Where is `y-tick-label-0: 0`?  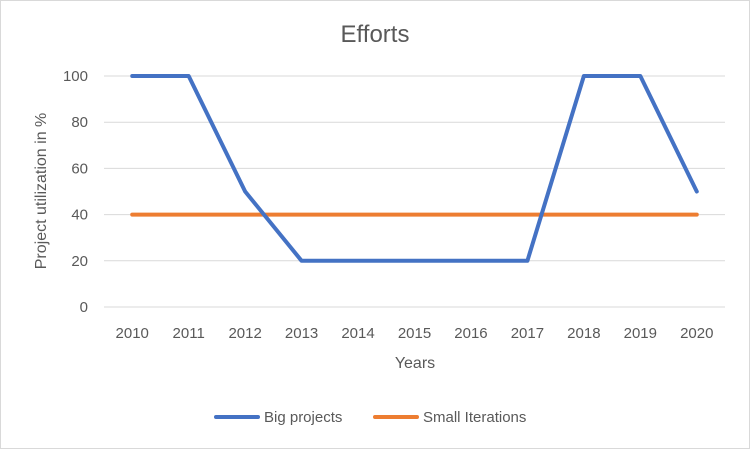
y-tick-label-0: 0 is located at coordinates (84, 307).